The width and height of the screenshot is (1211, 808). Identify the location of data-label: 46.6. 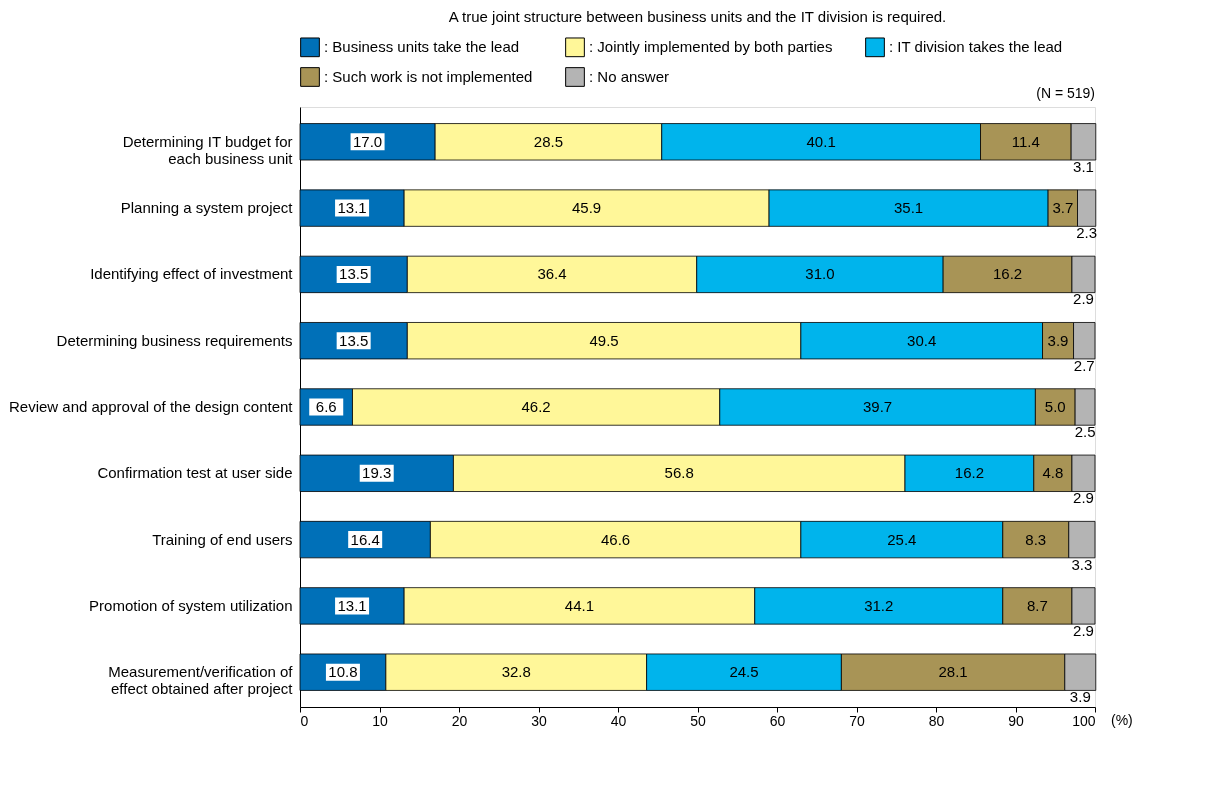
(616, 539).